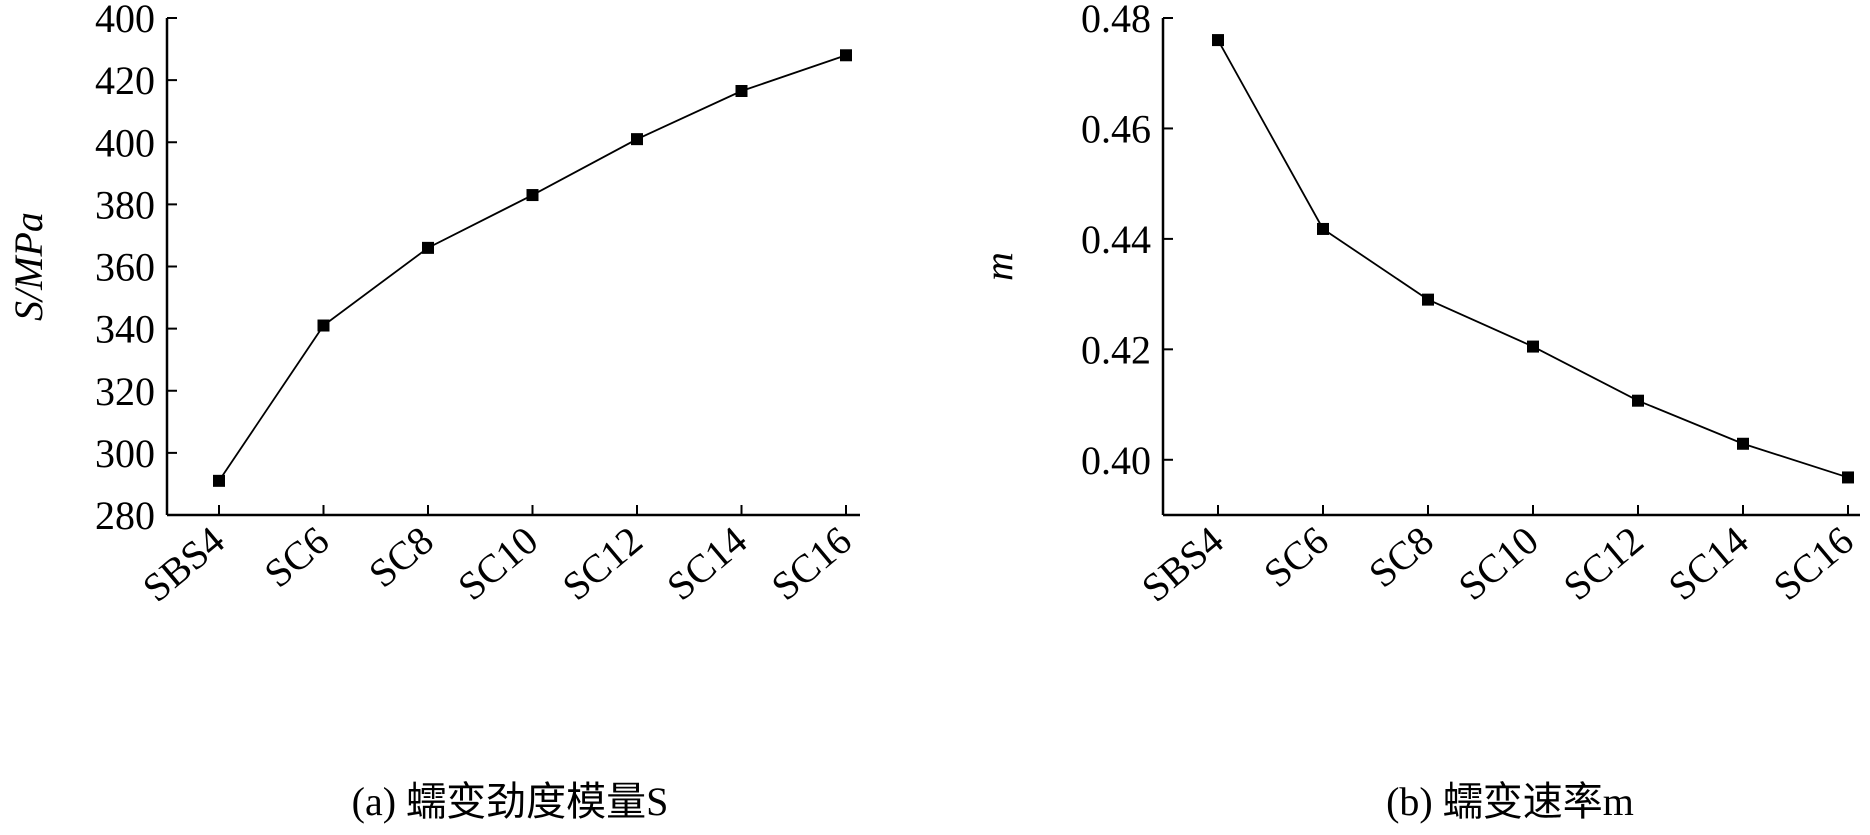 The image size is (1870, 835). I want to click on chart-title: (b) 蠕变速率m, so click(1510, 801).